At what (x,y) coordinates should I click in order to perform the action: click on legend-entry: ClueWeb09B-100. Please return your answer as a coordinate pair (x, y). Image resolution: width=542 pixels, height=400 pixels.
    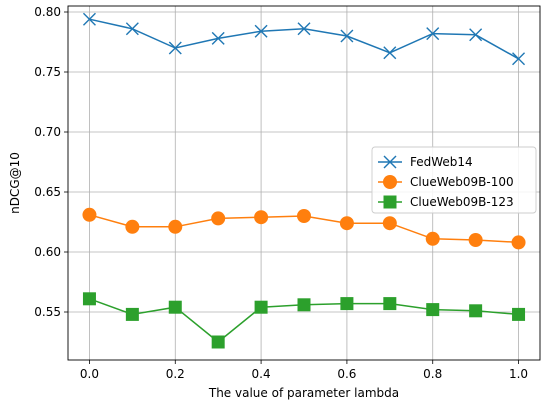
    Looking at the image, I should click on (446, 182).